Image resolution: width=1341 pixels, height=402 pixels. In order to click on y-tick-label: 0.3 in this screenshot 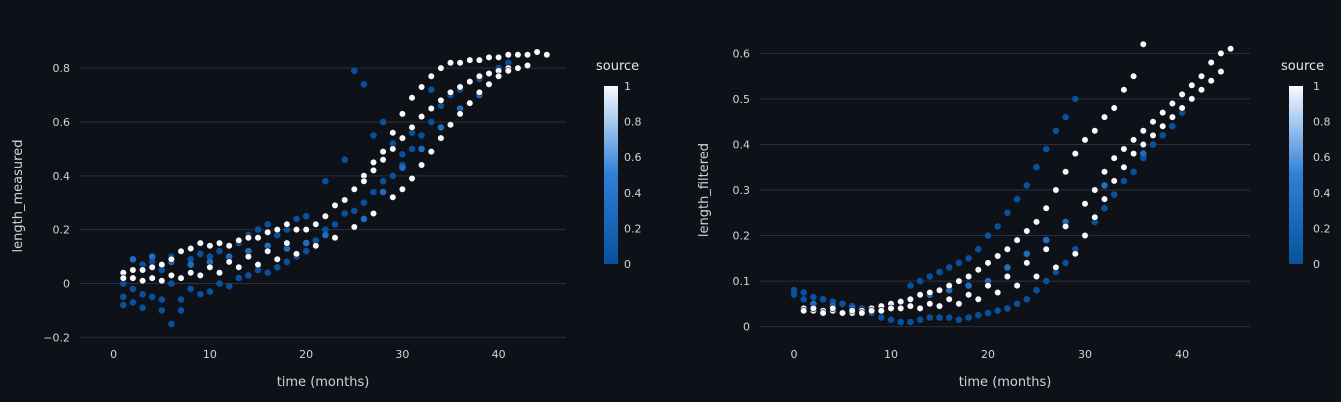, I will do `click(742, 190)`.